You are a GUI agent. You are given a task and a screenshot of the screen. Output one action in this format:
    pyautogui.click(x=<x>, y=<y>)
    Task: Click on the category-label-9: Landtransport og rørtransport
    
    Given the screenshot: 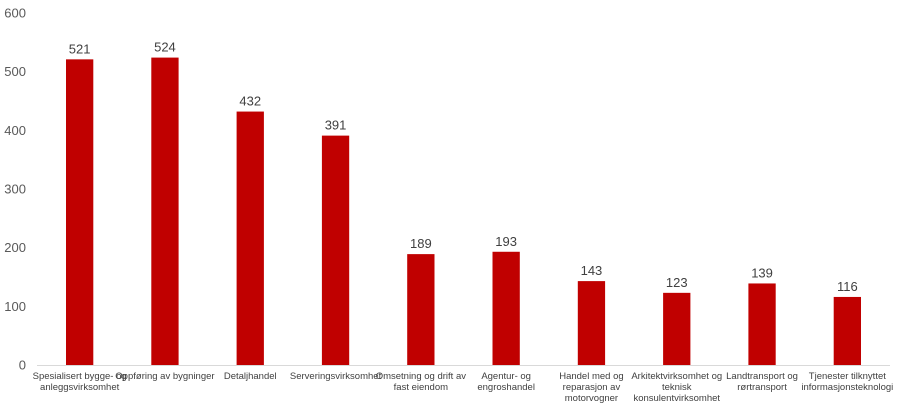 What is the action you would take?
    pyautogui.click(x=762, y=382)
    